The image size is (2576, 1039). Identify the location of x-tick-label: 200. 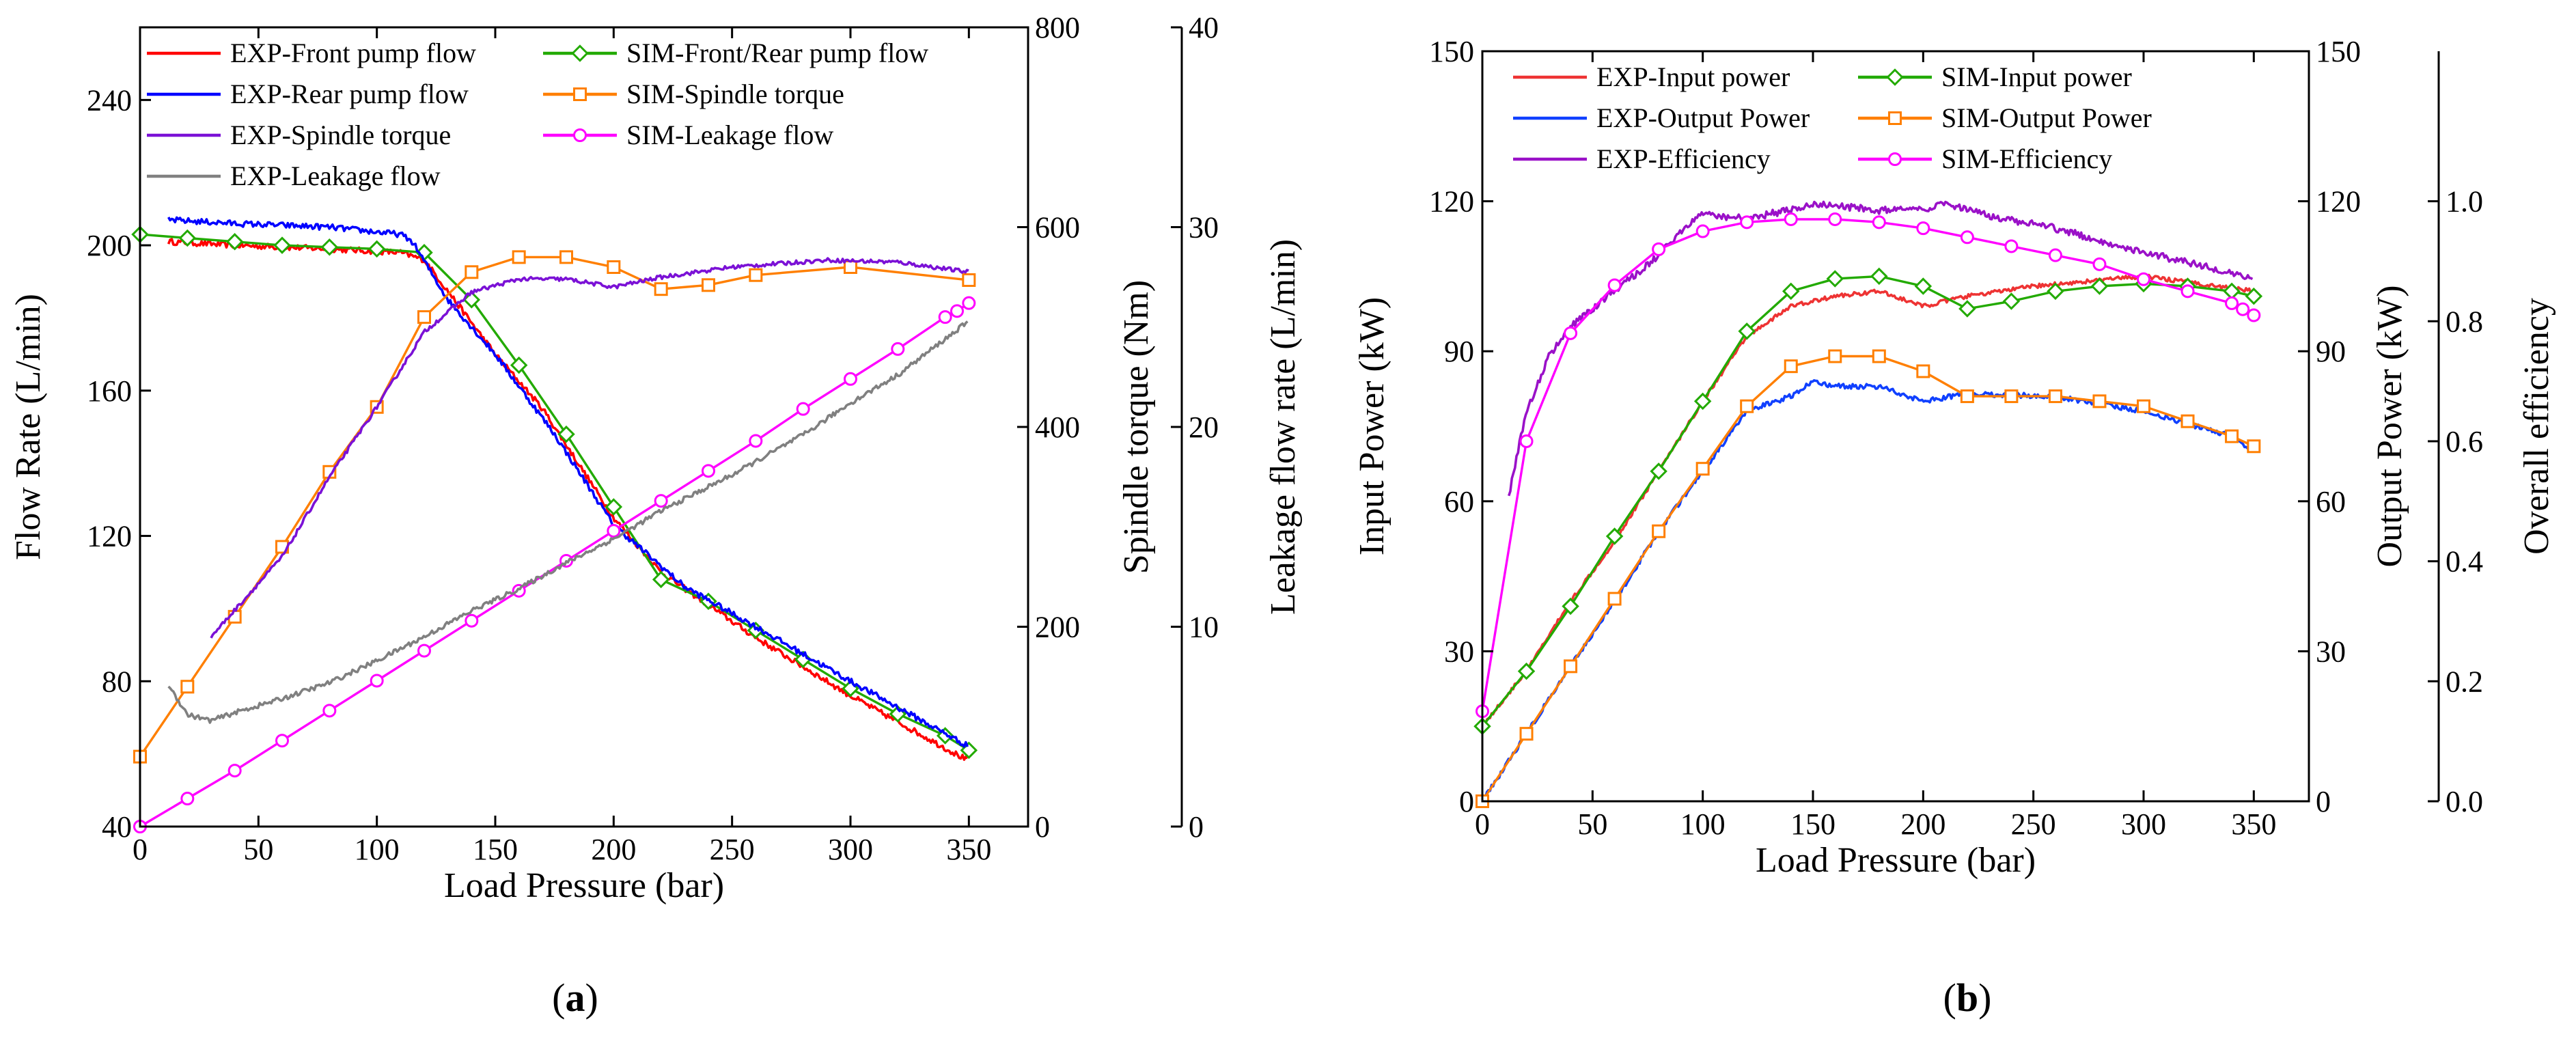
(614, 849).